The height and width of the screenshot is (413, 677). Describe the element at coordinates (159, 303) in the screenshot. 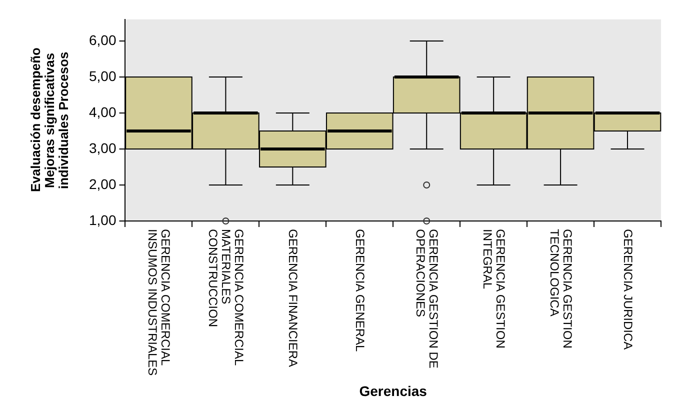

I see `x-tick-label: GERENCIA COMERCIAL INSUMOS INDUSTRIALES` at that location.